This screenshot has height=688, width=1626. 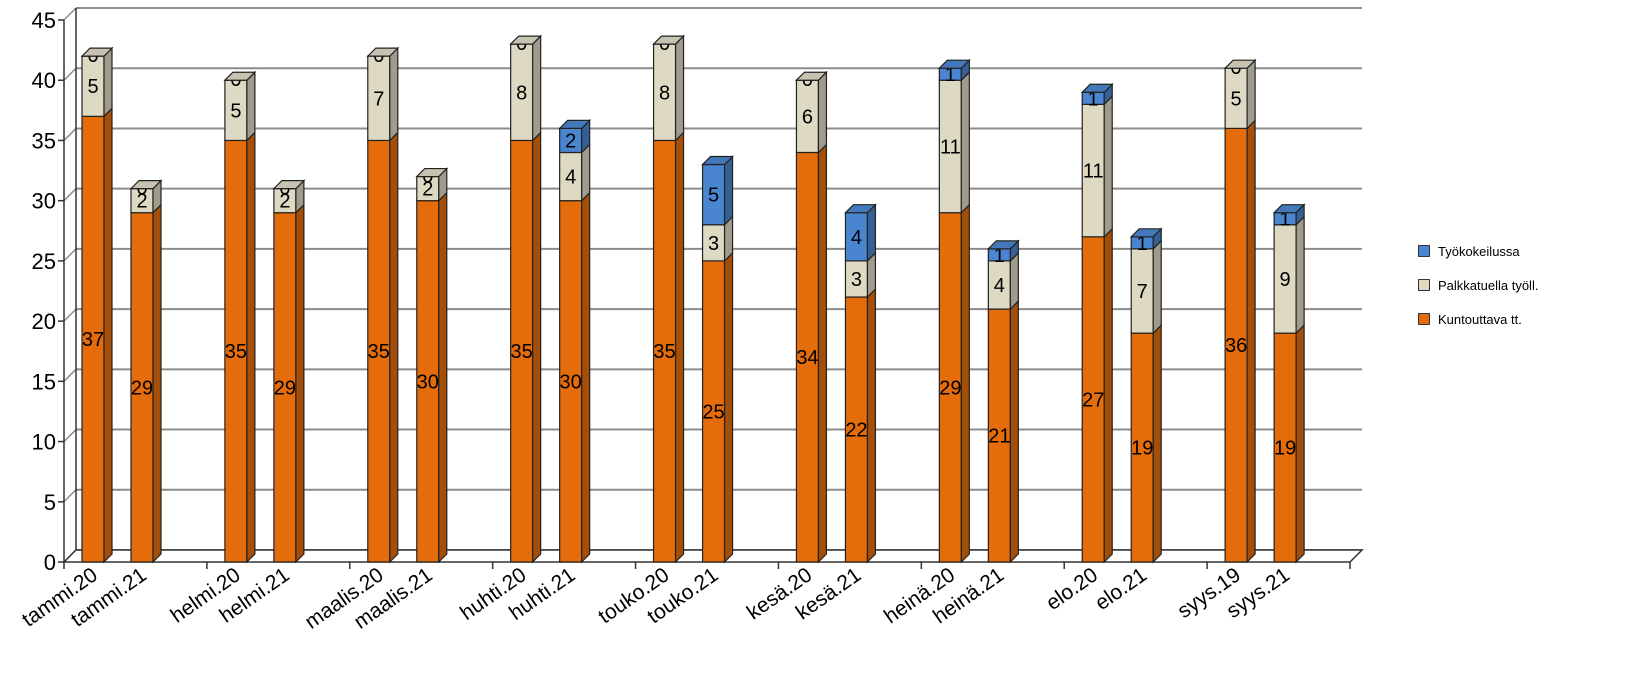 What do you see at coordinates (44, 261) in the screenshot?
I see `y-tick-label: 25` at bounding box center [44, 261].